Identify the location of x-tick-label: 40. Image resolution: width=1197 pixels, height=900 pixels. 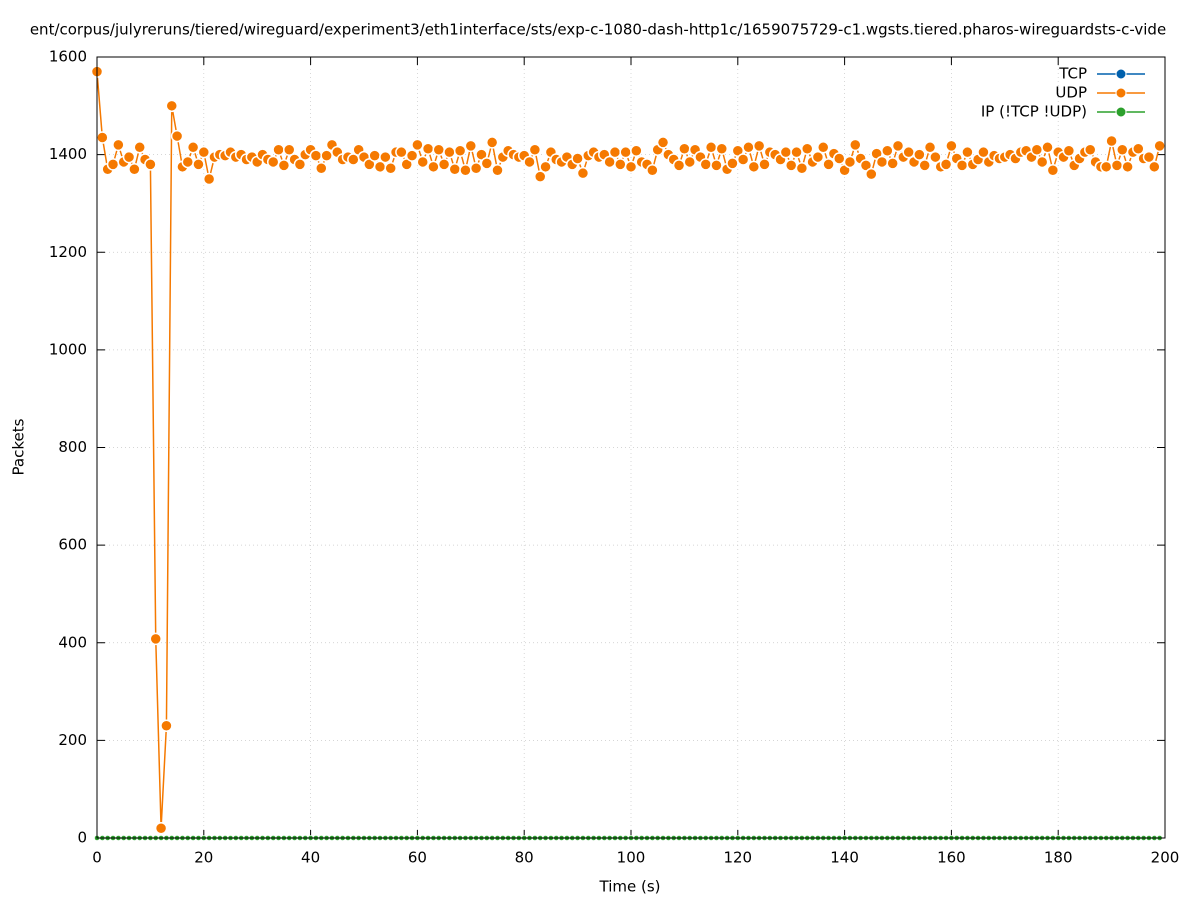
(310, 858).